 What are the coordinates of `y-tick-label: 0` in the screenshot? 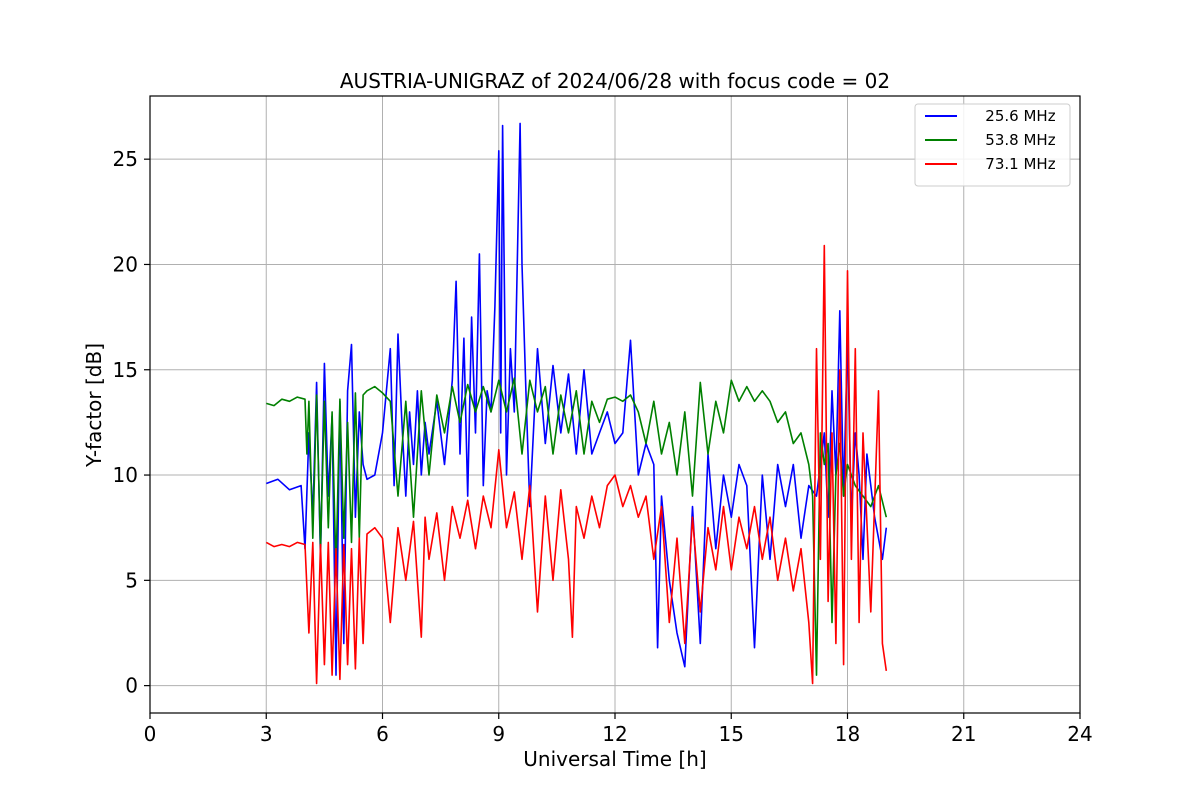 It's located at (131, 686).